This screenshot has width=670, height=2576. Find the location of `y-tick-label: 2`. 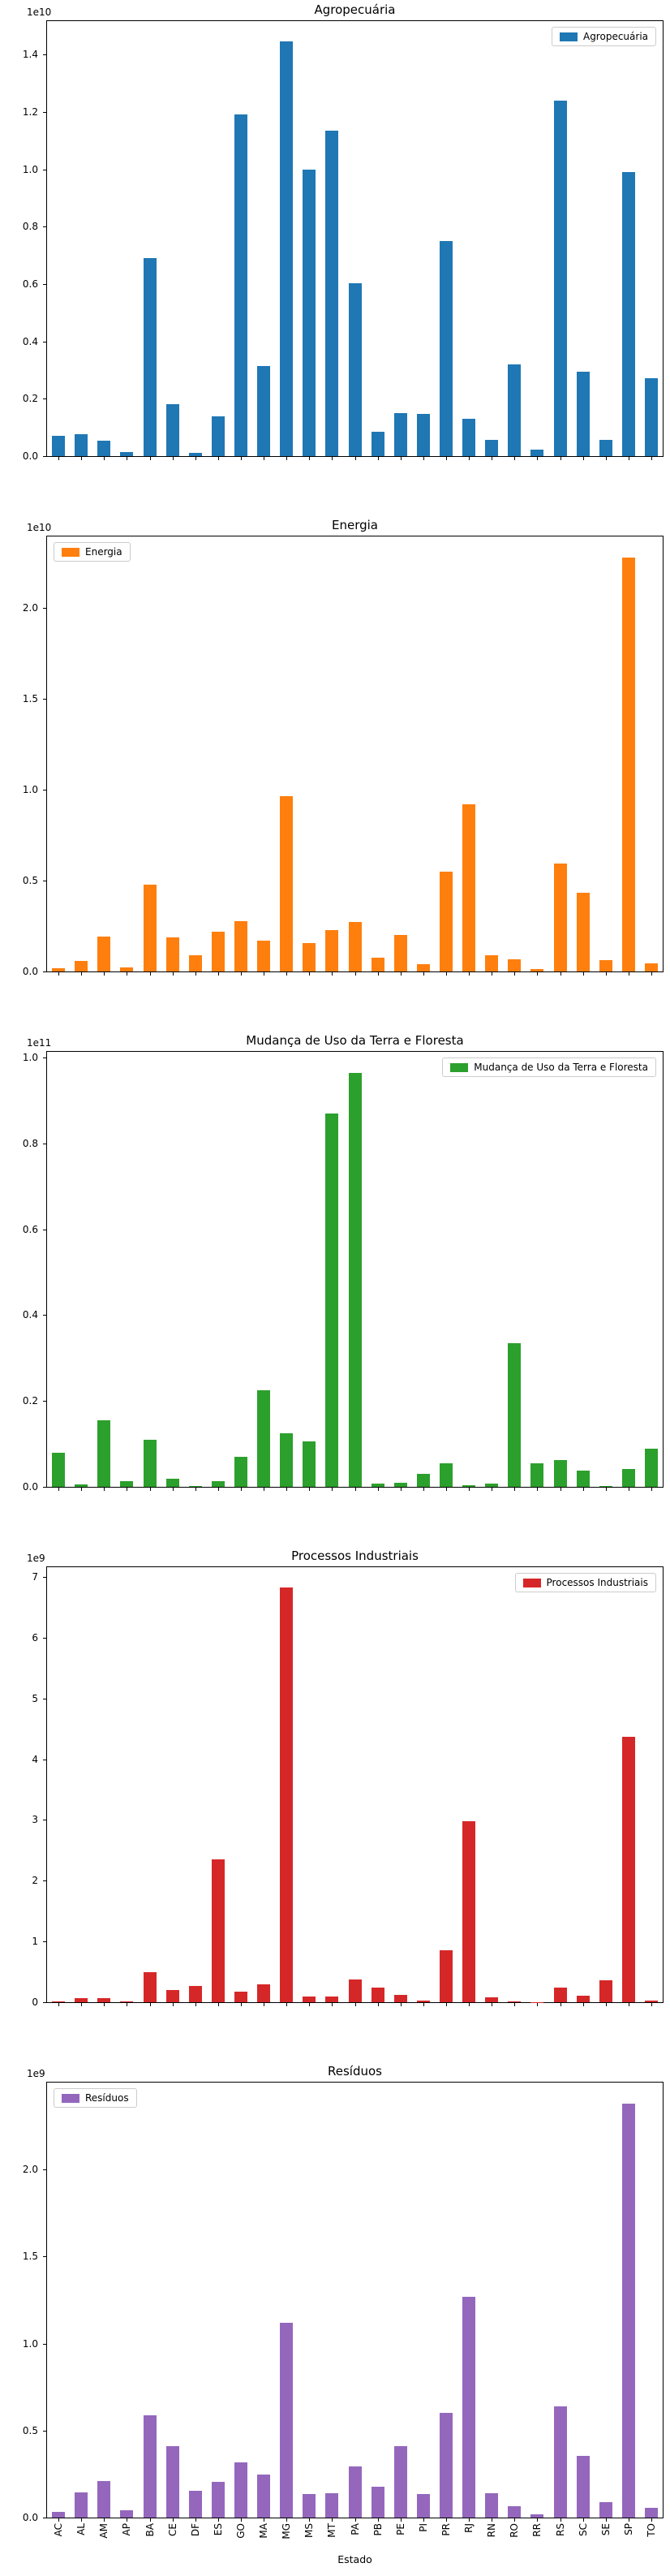

y-tick-label: 2 is located at coordinates (35, 1881).